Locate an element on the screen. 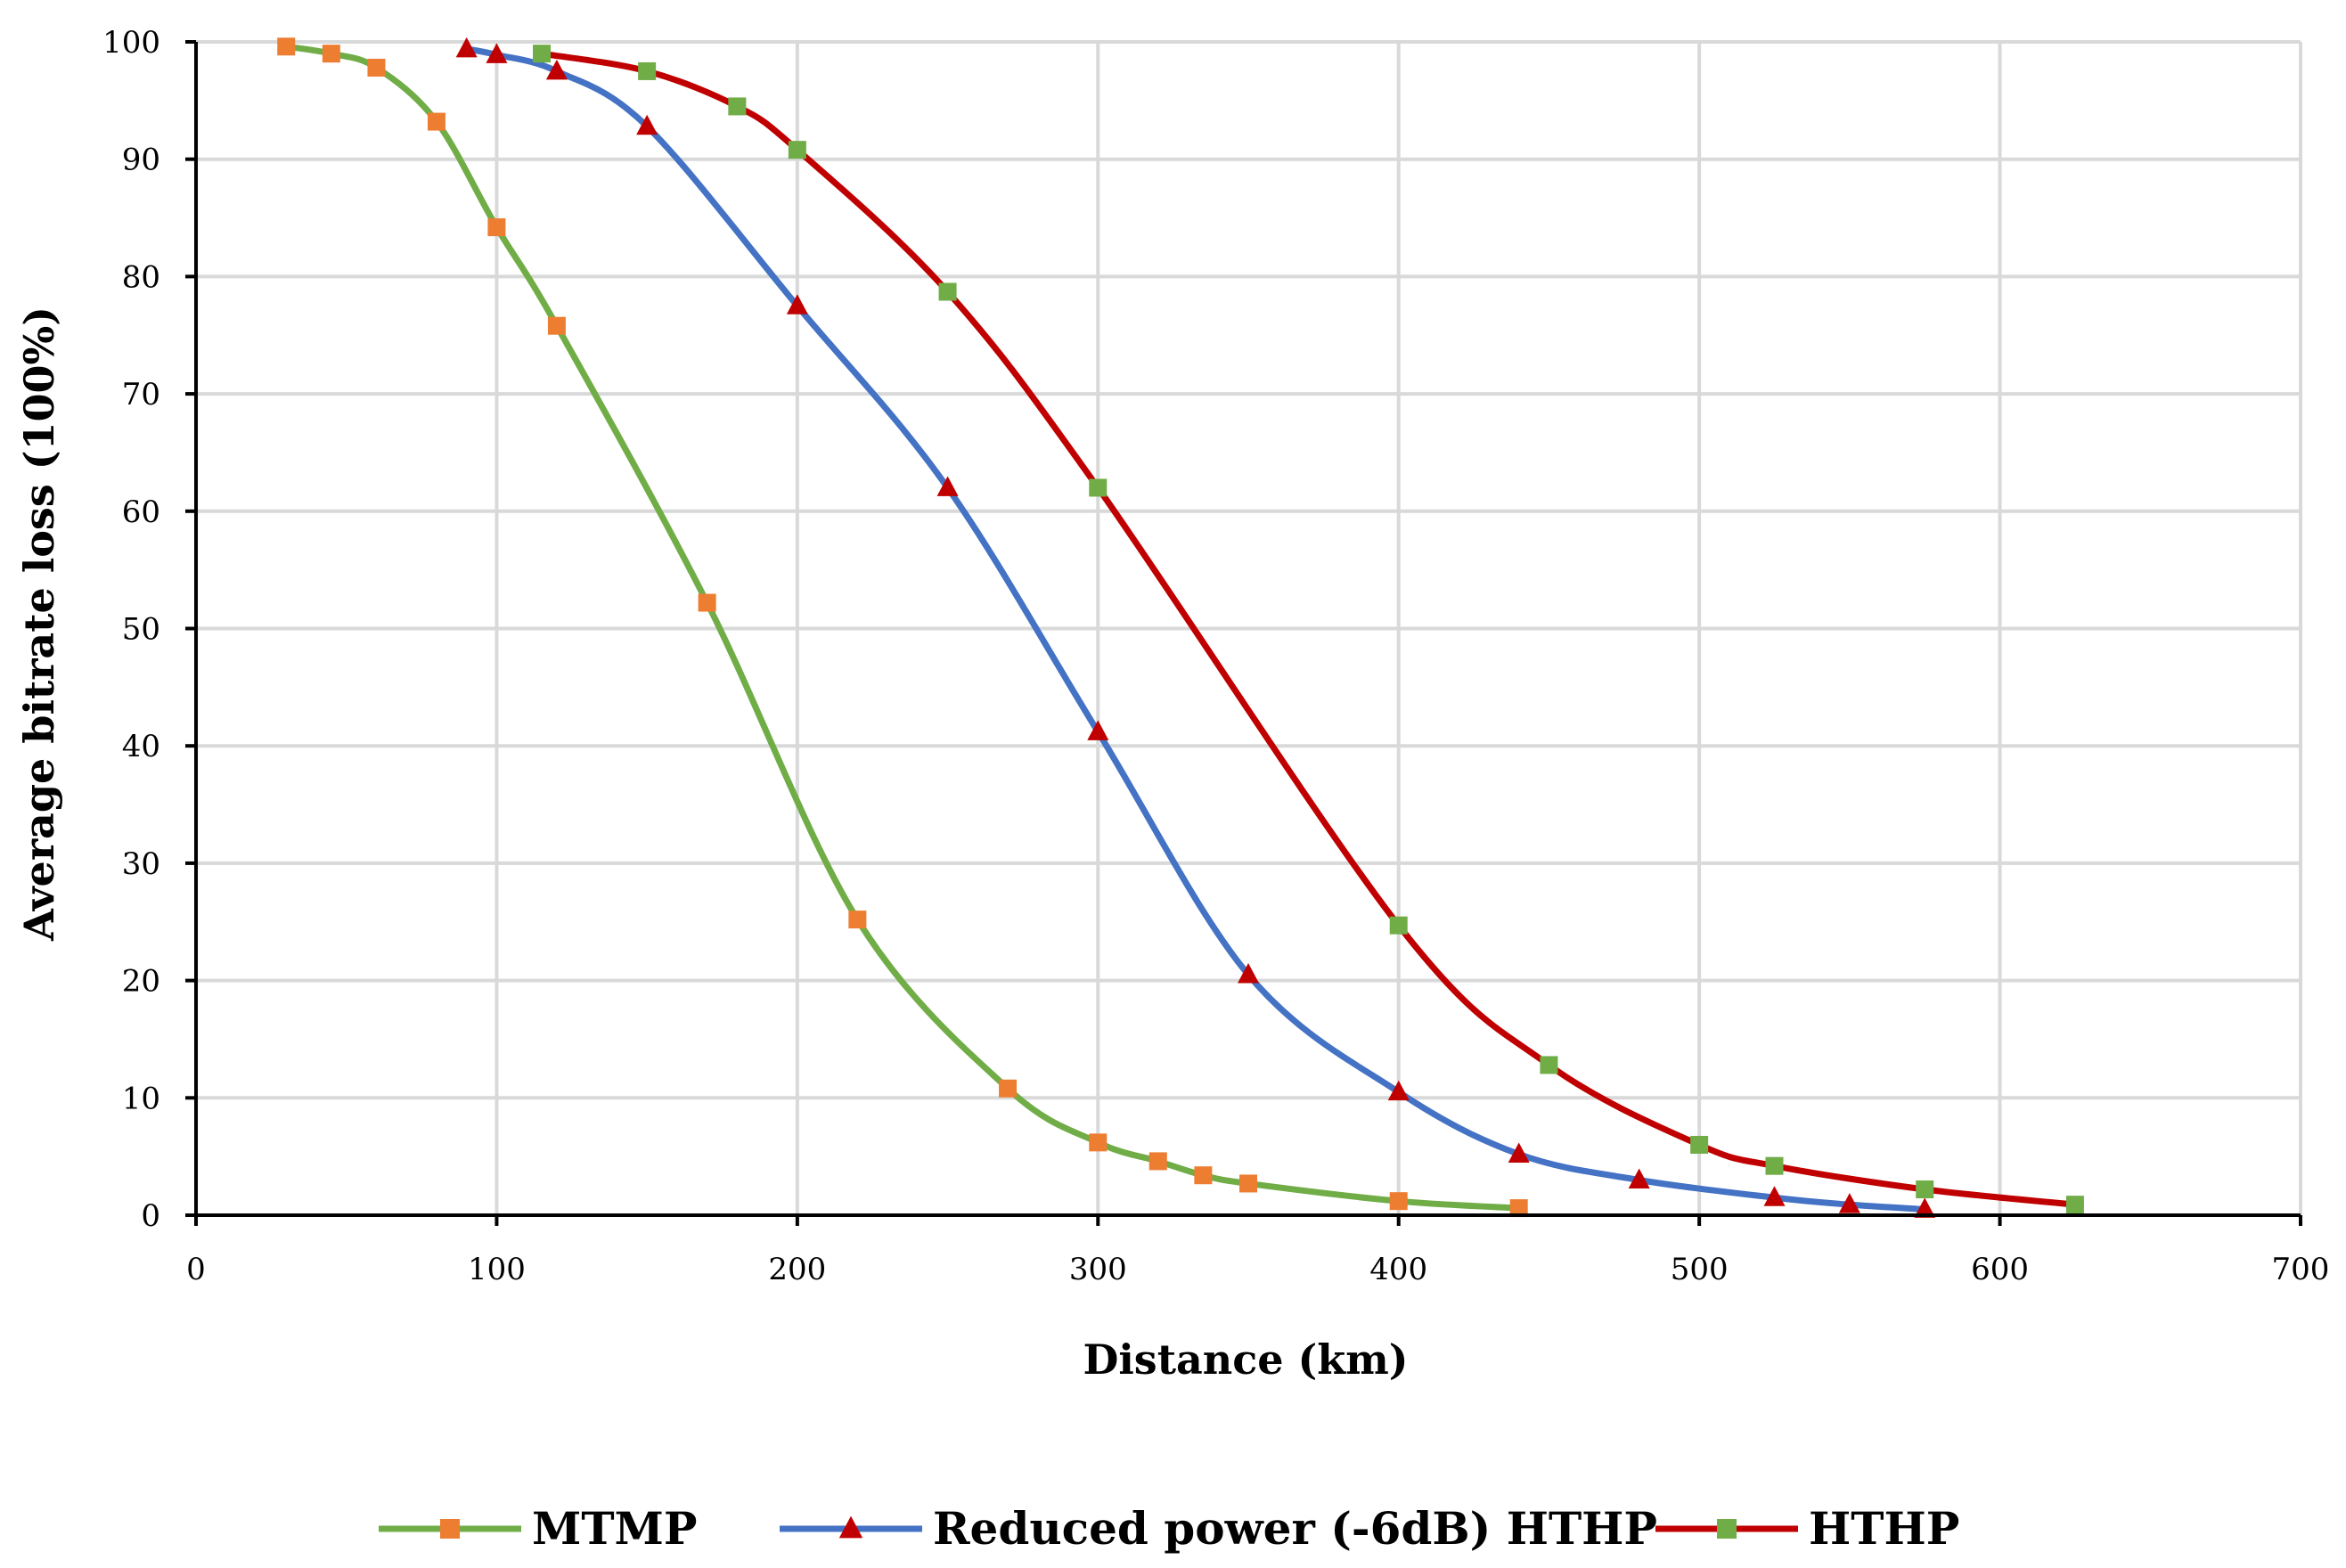 Image resolution: width=2346 pixels, height=1568 pixels. y-tick-label: 50 is located at coordinates (141, 630).